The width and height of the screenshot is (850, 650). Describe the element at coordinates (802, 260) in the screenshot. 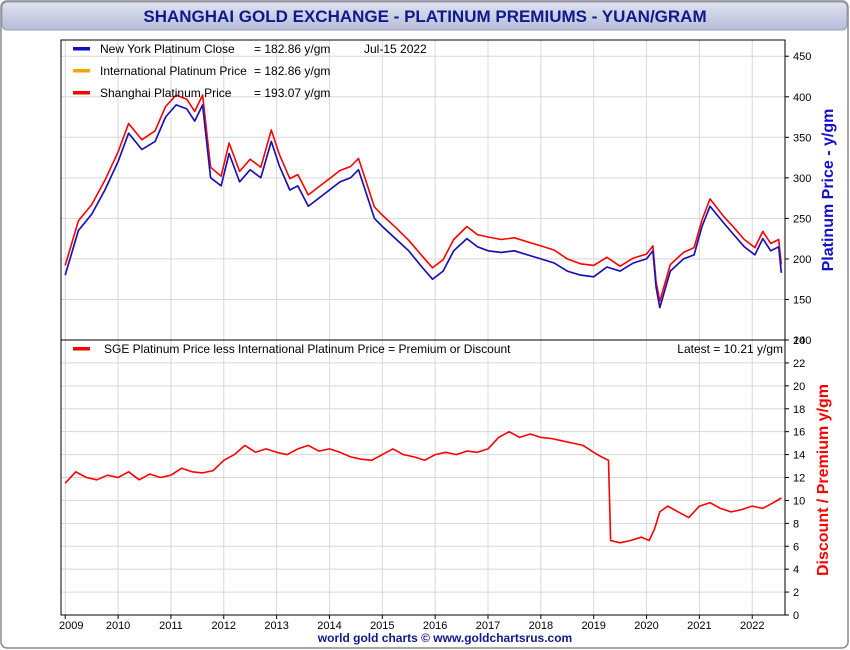

I see `price-y-tick-label: 200` at that location.